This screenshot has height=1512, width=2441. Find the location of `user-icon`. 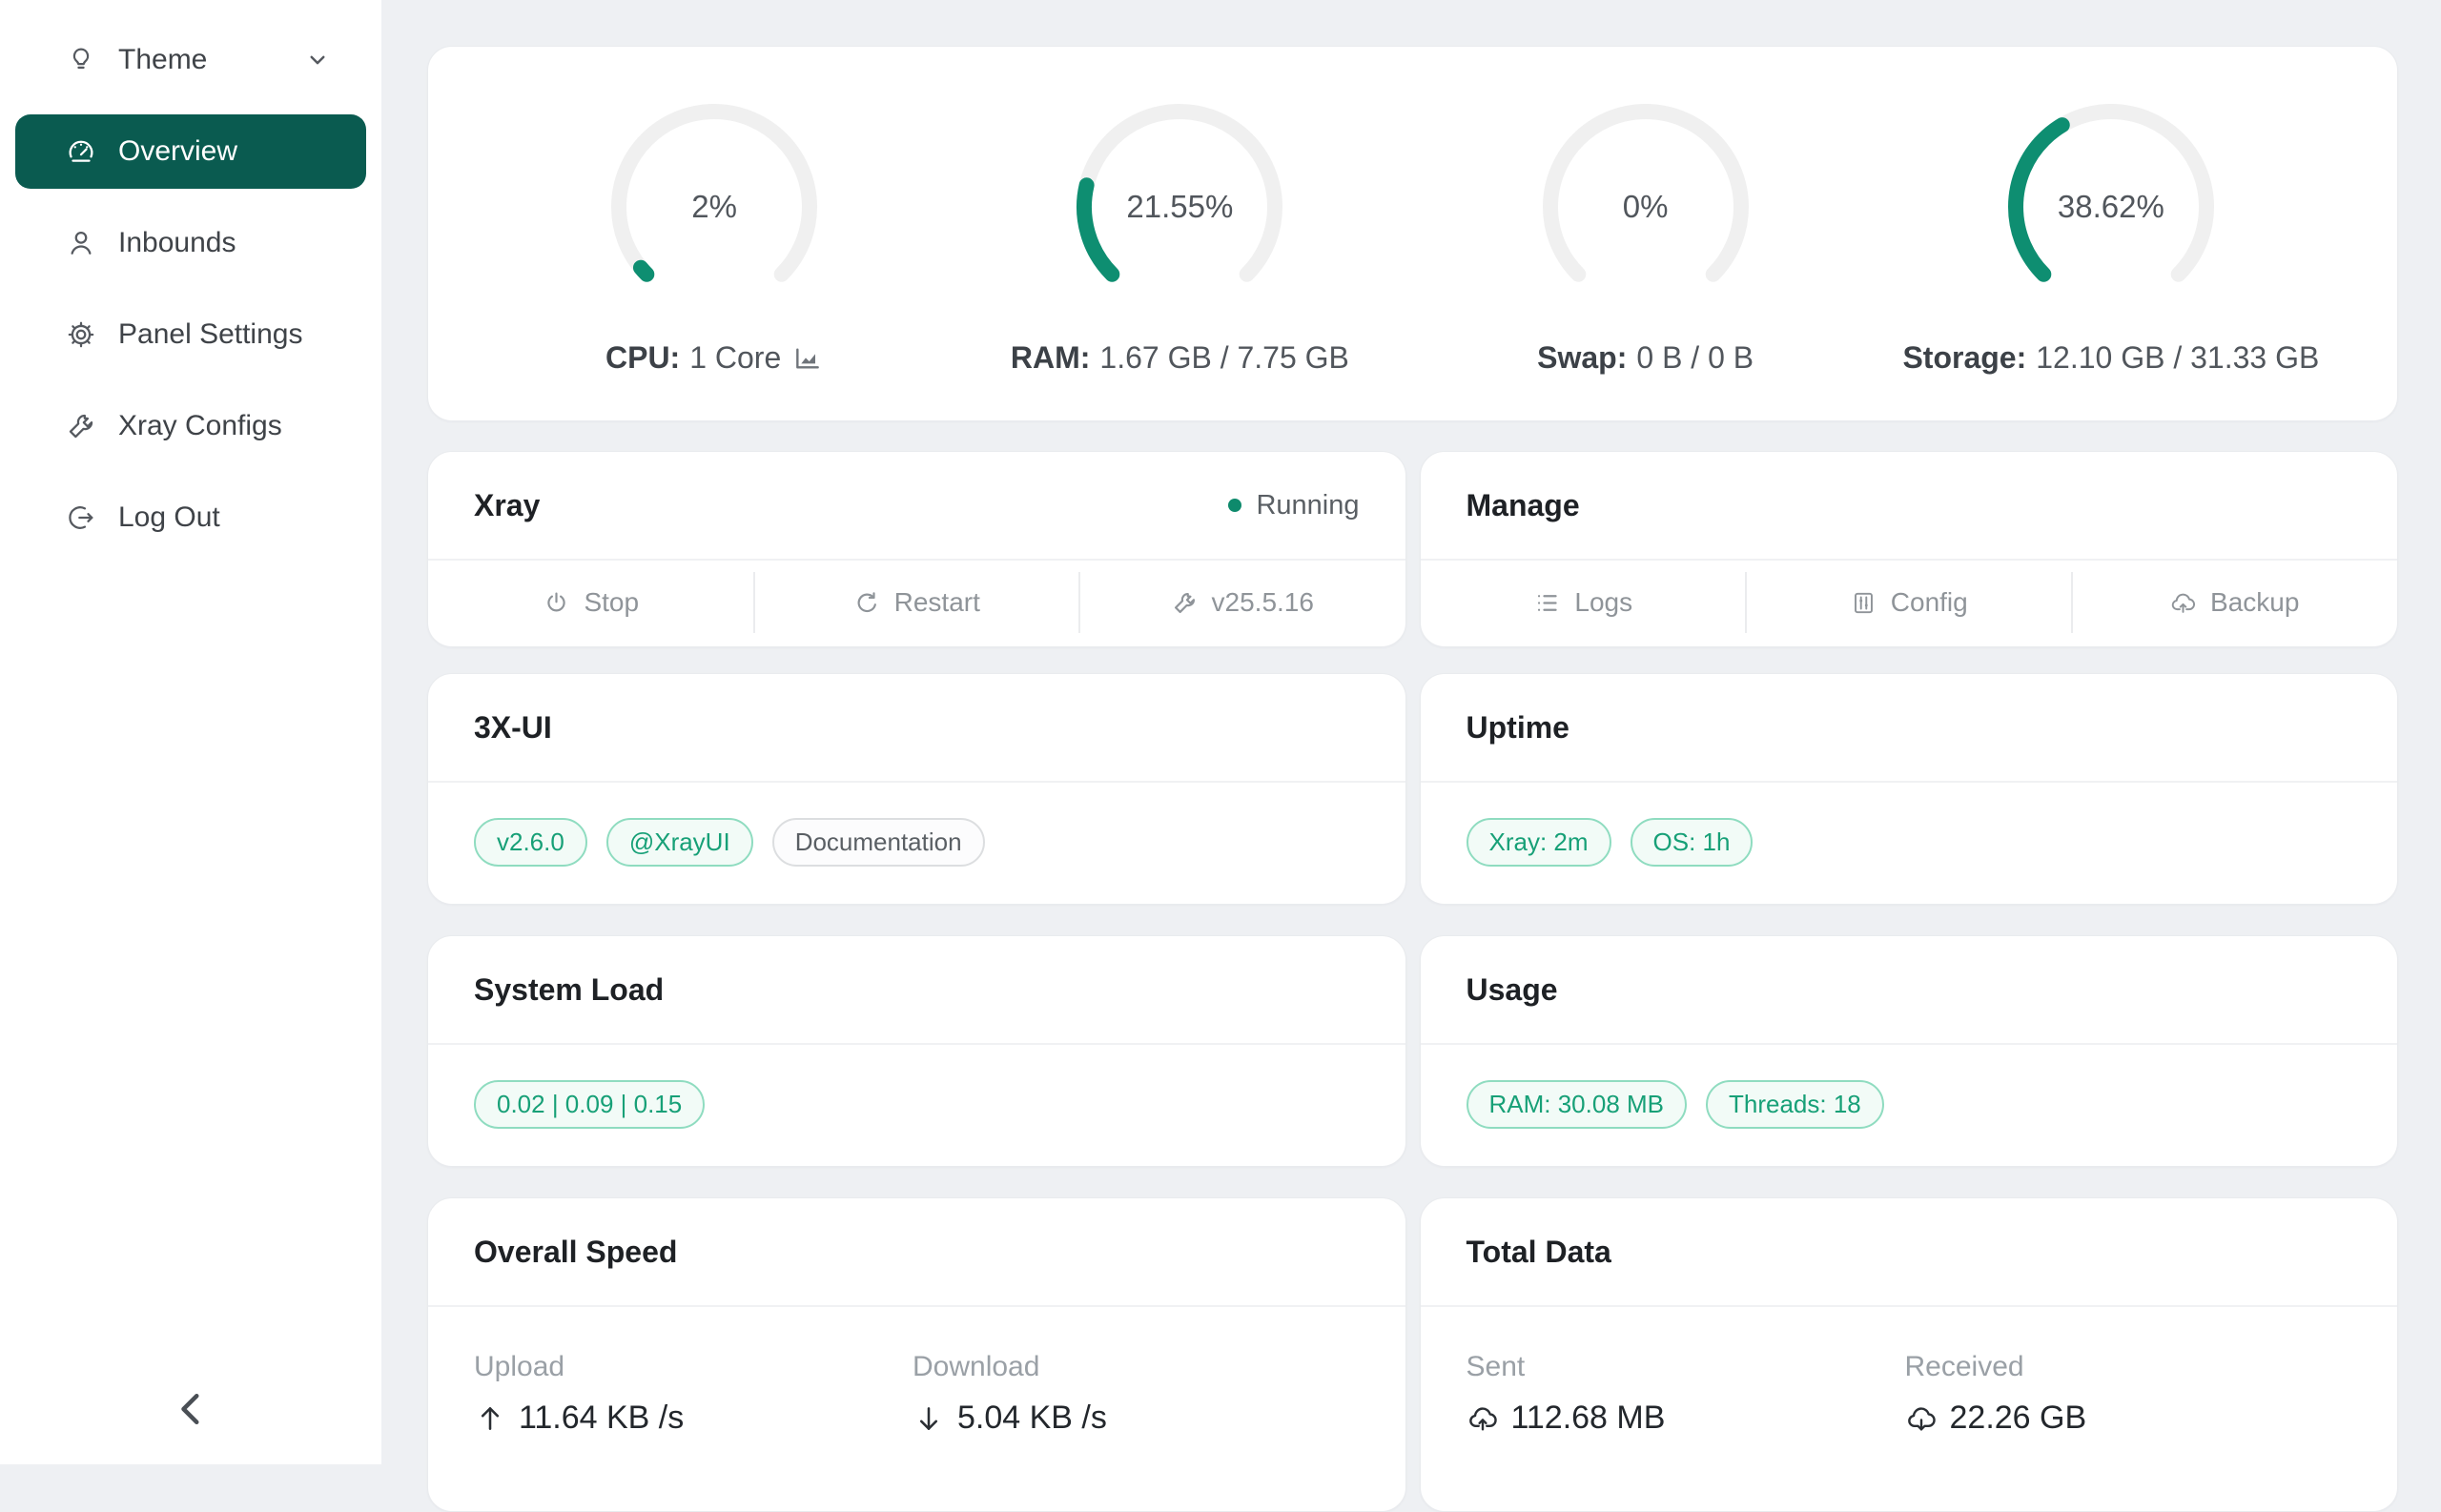

user-icon is located at coordinates (81, 243).